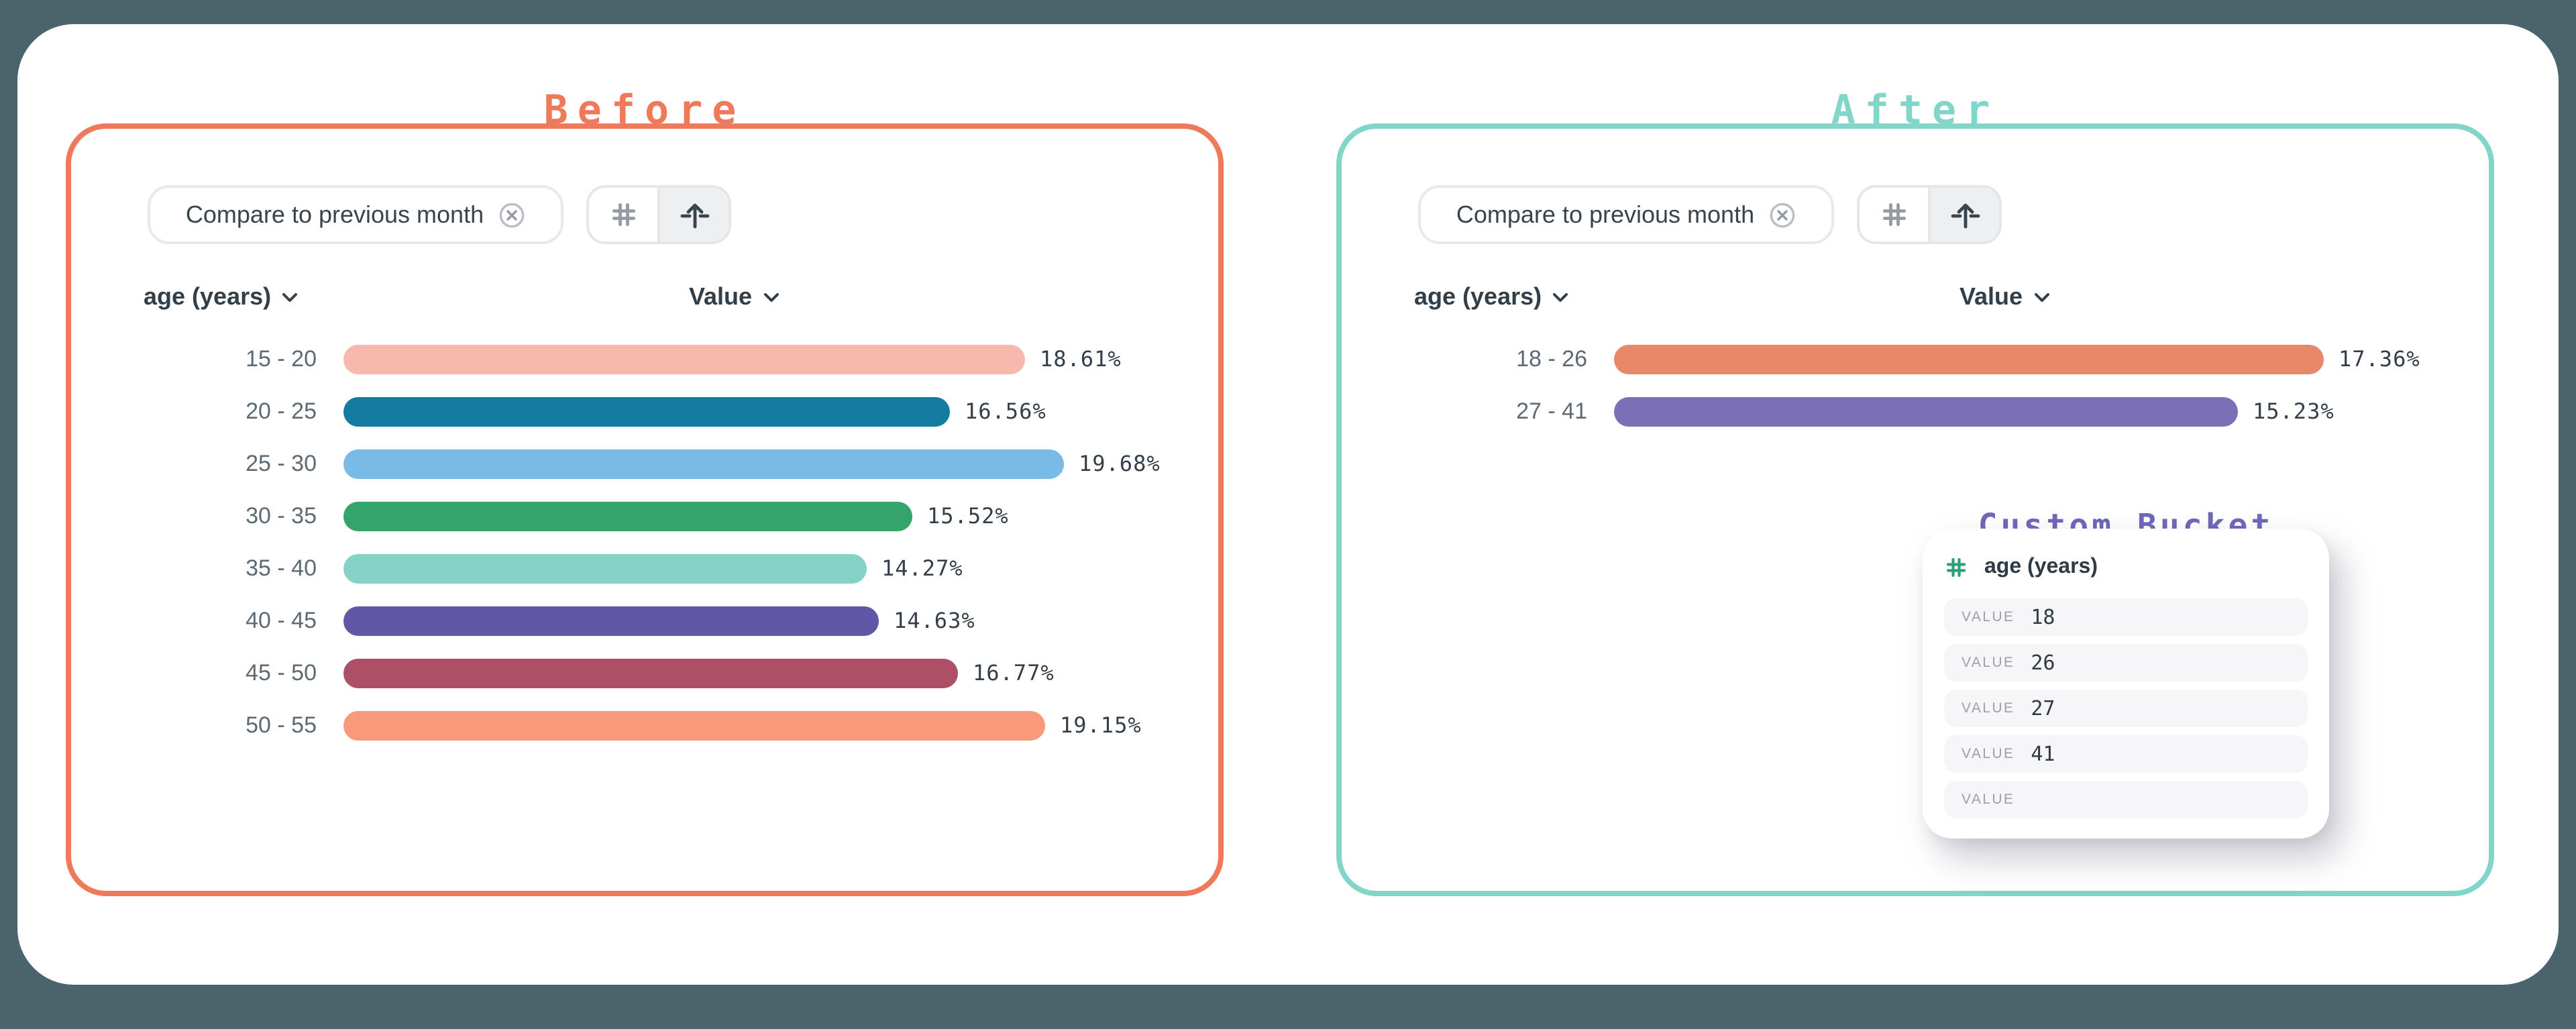  Describe the element at coordinates (281, 620) in the screenshot. I see `category-label: 40 - 45` at that location.